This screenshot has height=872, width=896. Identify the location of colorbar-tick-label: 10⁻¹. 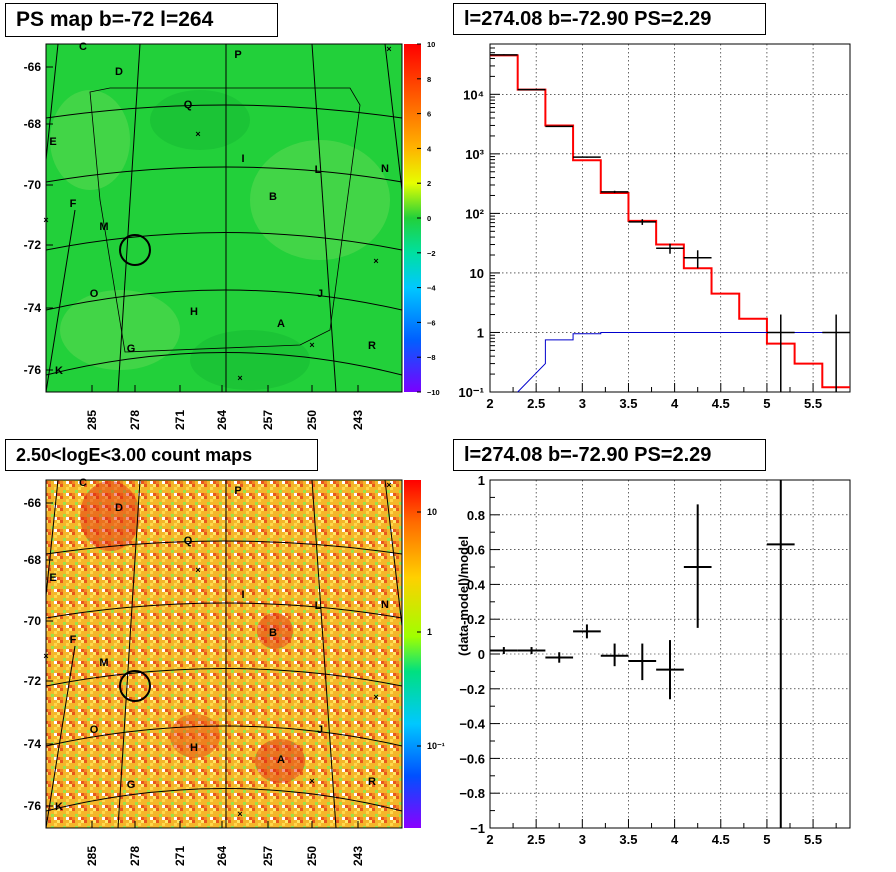
(436, 746).